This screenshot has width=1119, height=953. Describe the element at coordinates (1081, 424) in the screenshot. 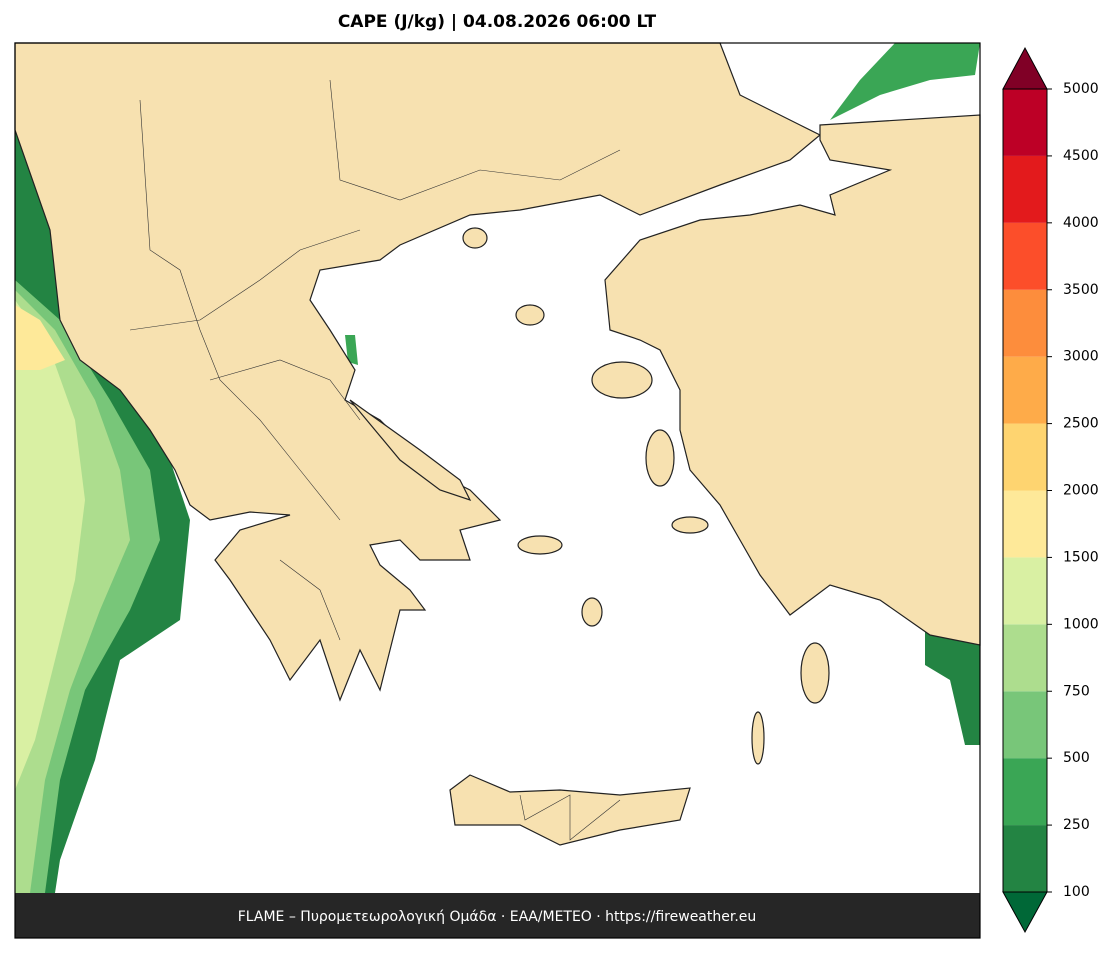

I see `colorbar-tick-label: 2500` at that location.